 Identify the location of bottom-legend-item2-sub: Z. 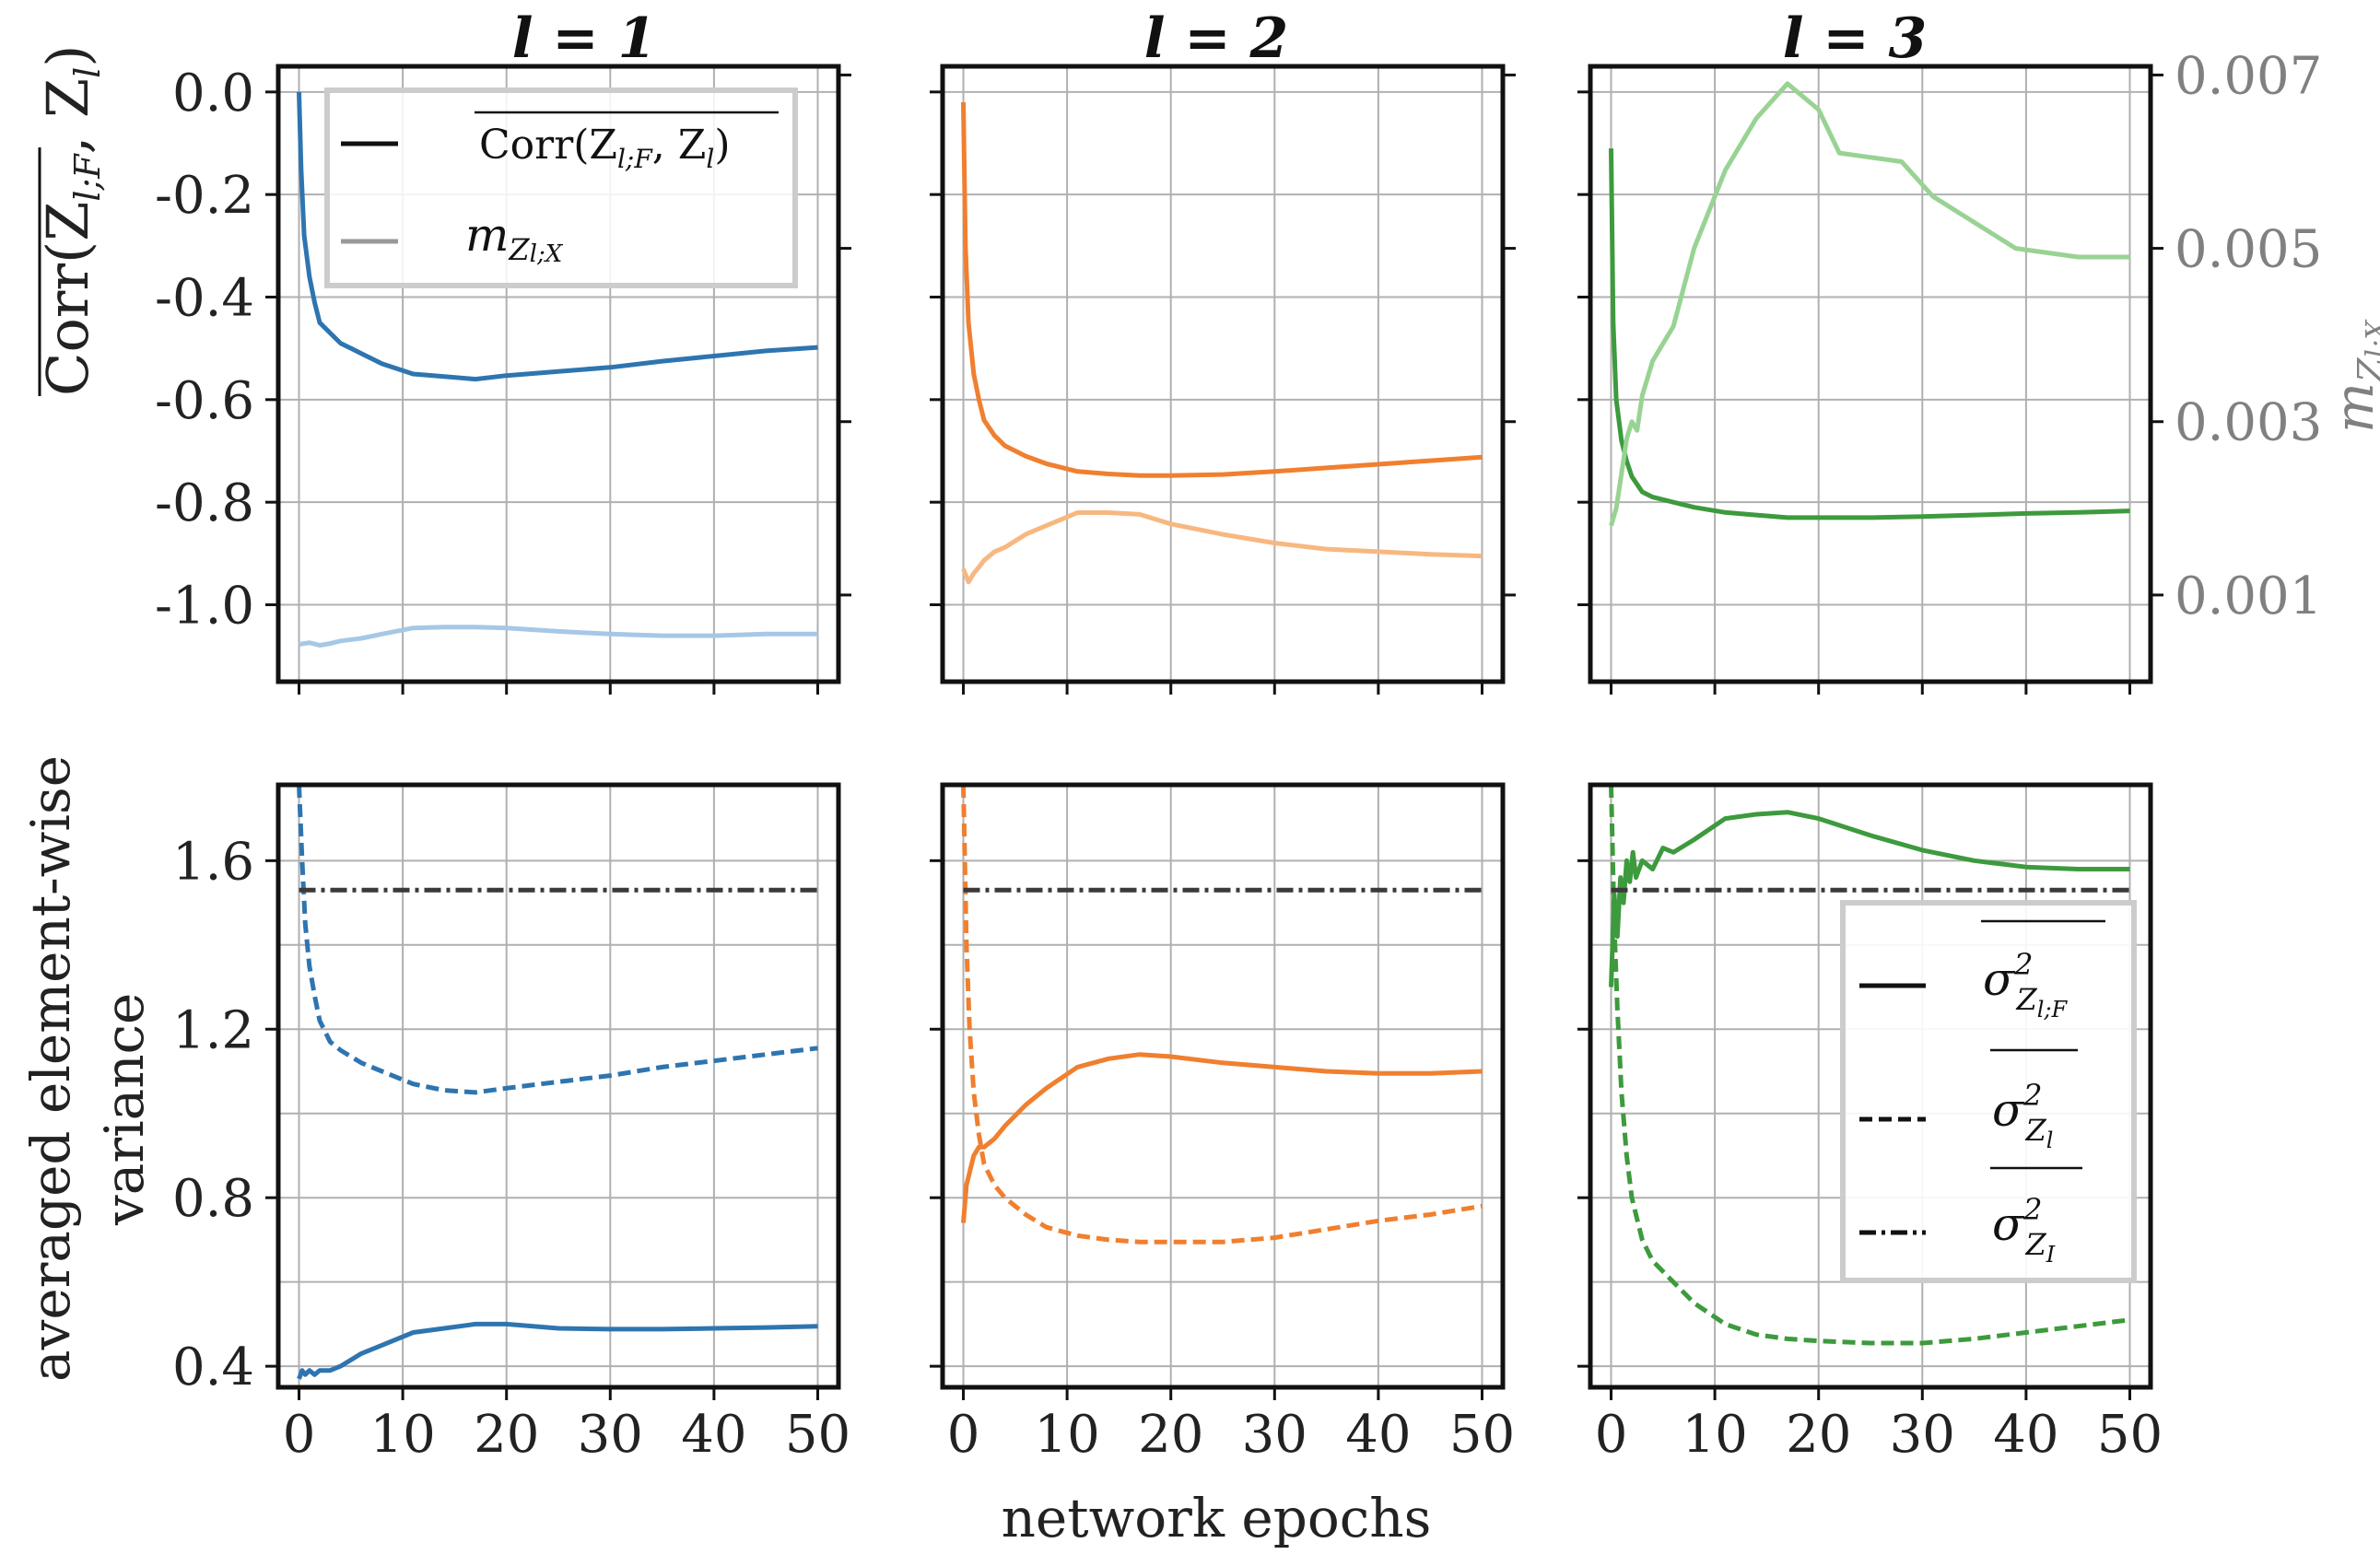
(2036, 1130).